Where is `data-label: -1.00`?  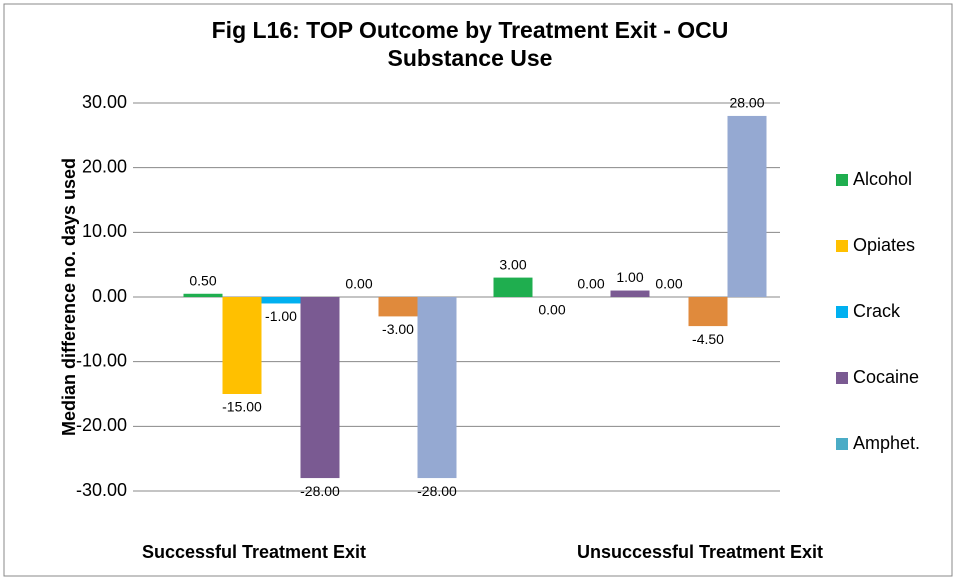 data-label: -1.00 is located at coordinates (281, 316).